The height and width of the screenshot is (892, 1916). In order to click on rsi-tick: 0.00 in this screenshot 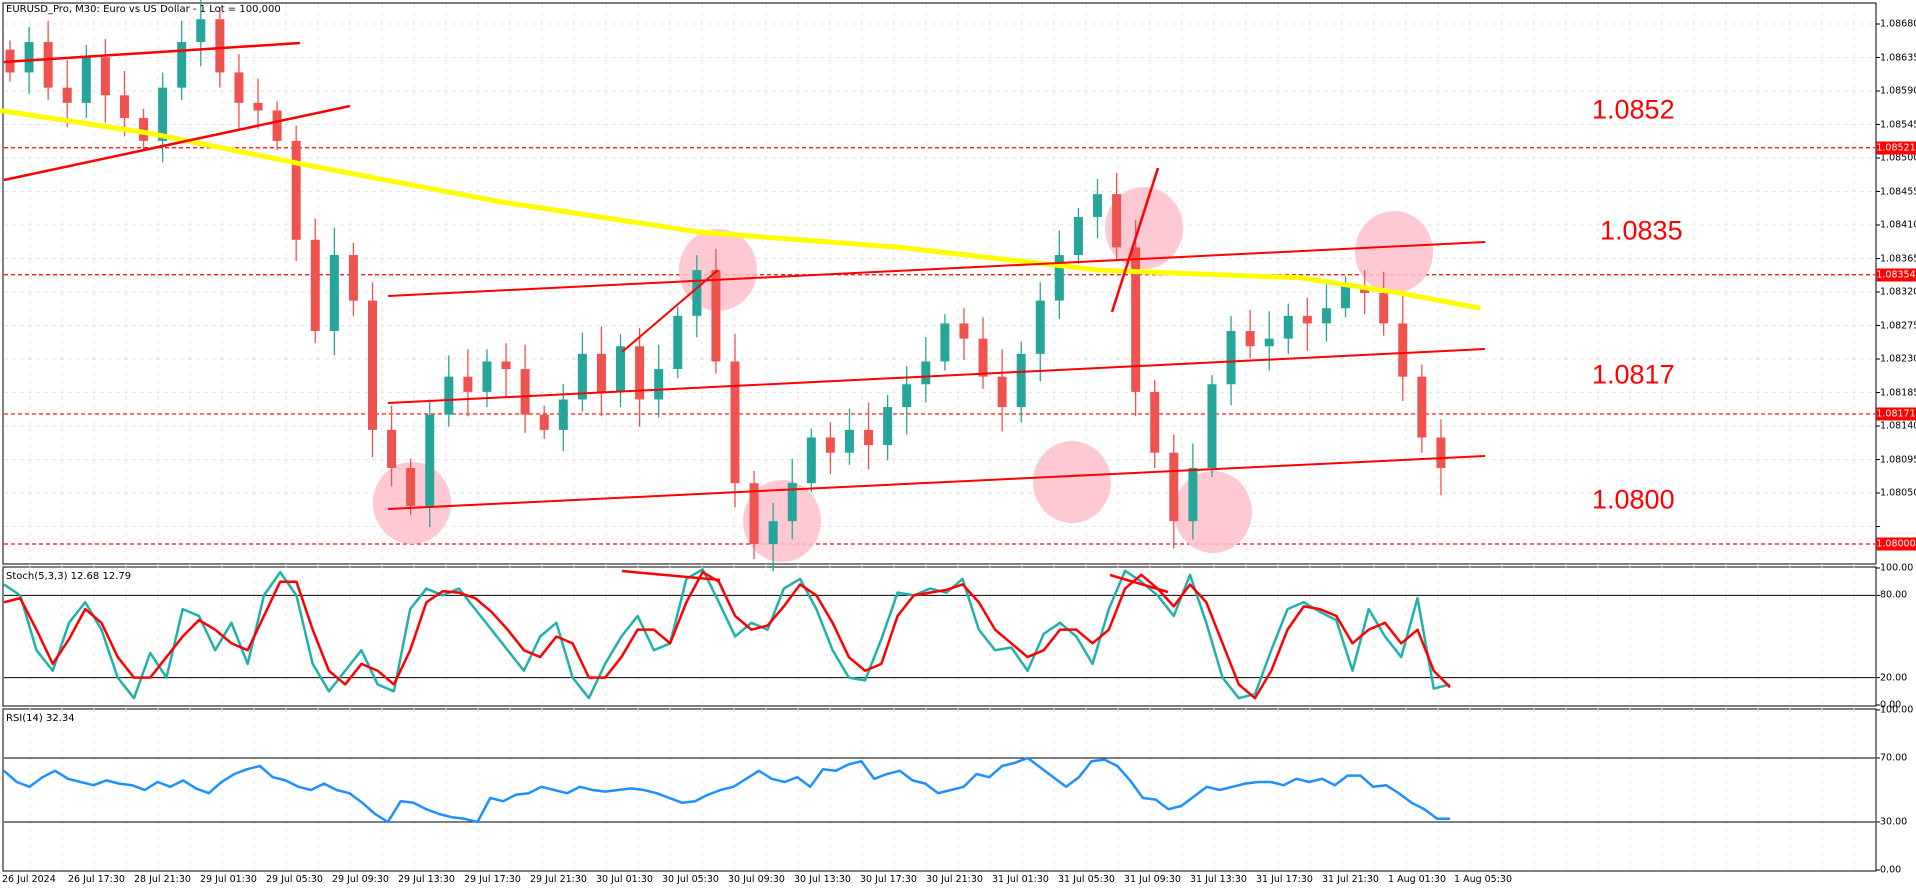, I will do `click(1891, 870)`.